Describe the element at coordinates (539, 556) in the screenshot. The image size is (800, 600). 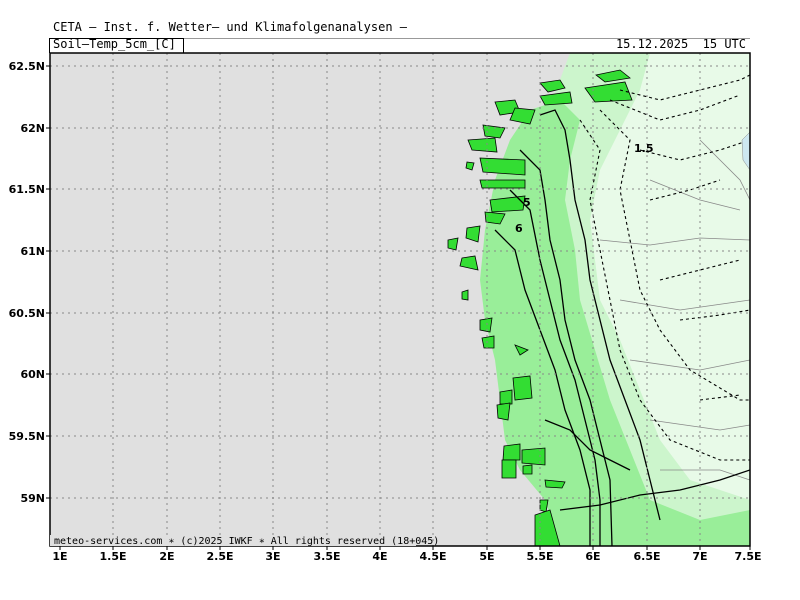
I see `x-tick-label: 5.5E` at that location.